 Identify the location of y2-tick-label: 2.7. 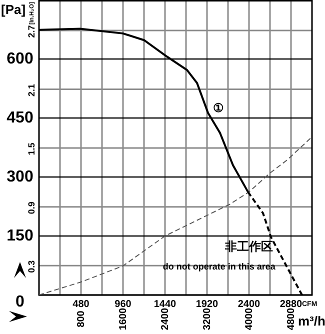
(31, 31).